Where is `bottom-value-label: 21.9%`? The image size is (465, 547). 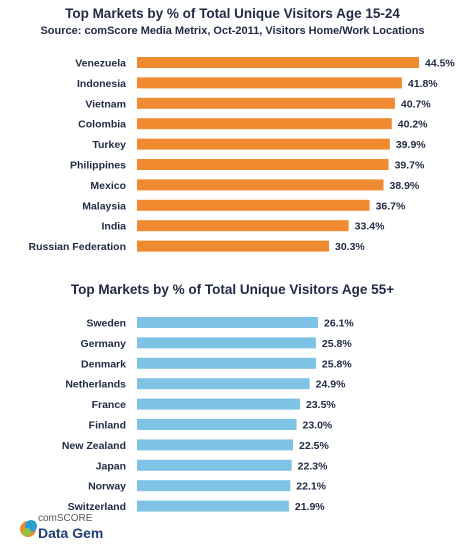 bottom-value-label: 21.9% is located at coordinates (310, 507).